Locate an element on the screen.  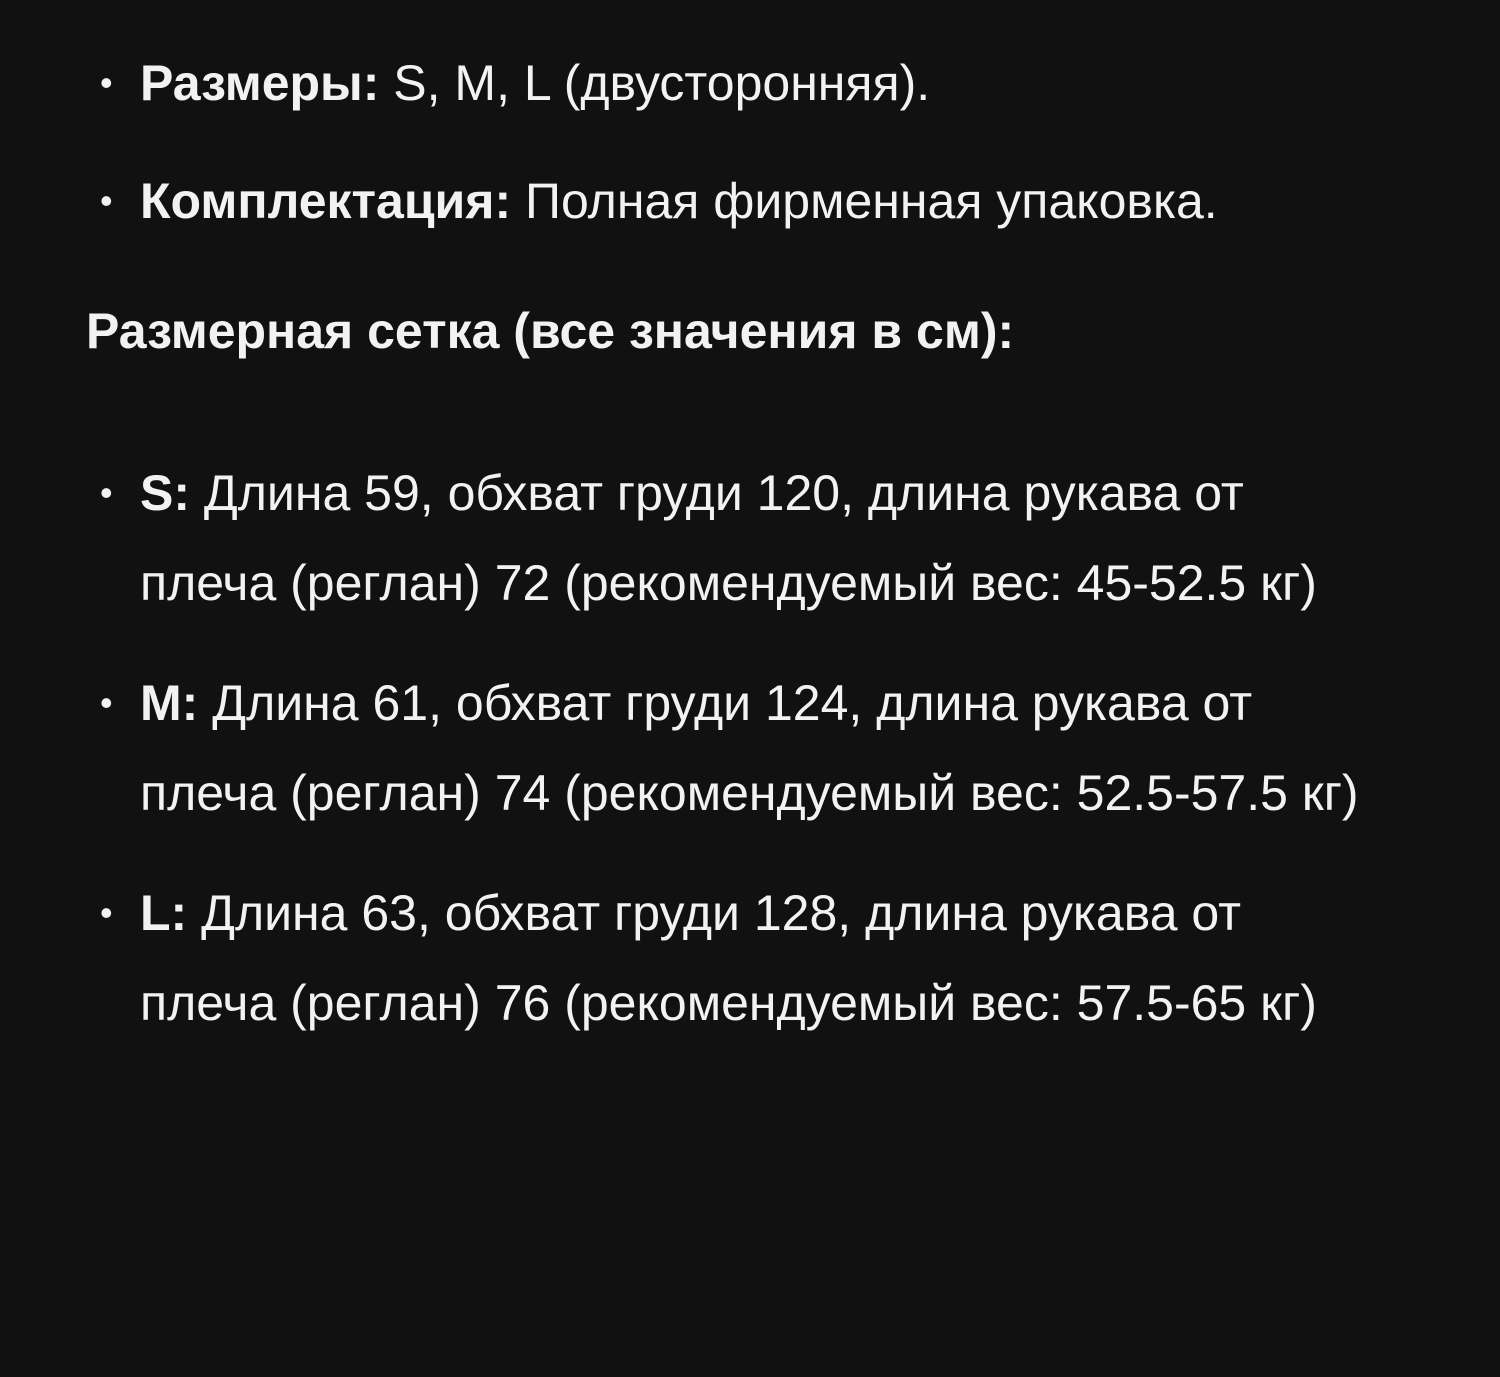
list-item-sizes: • Размеры: S, M, L (двусторонняя). is located at coordinates (756, 83).